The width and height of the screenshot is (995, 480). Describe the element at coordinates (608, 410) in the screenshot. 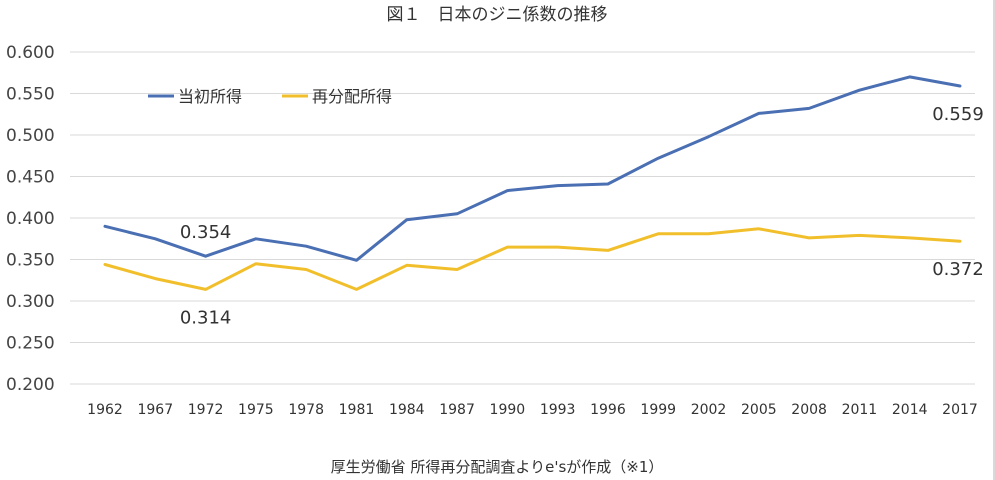

I see `x-tick-label: 1996` at that location.